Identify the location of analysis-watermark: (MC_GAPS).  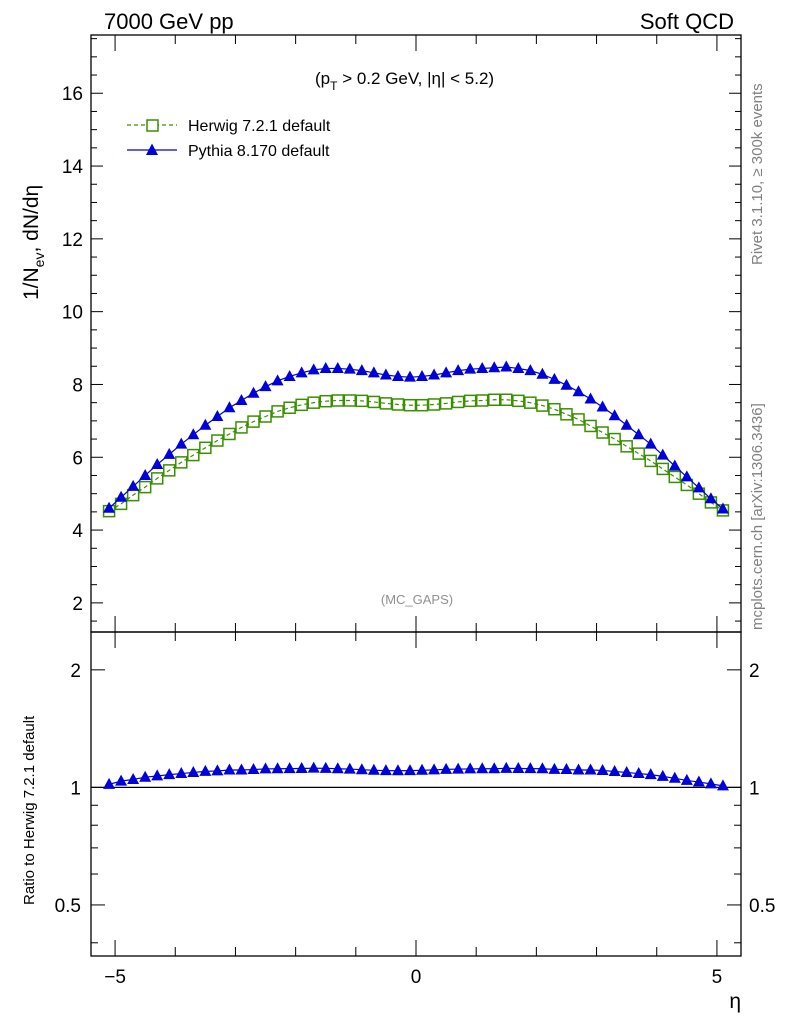
(417, 599).